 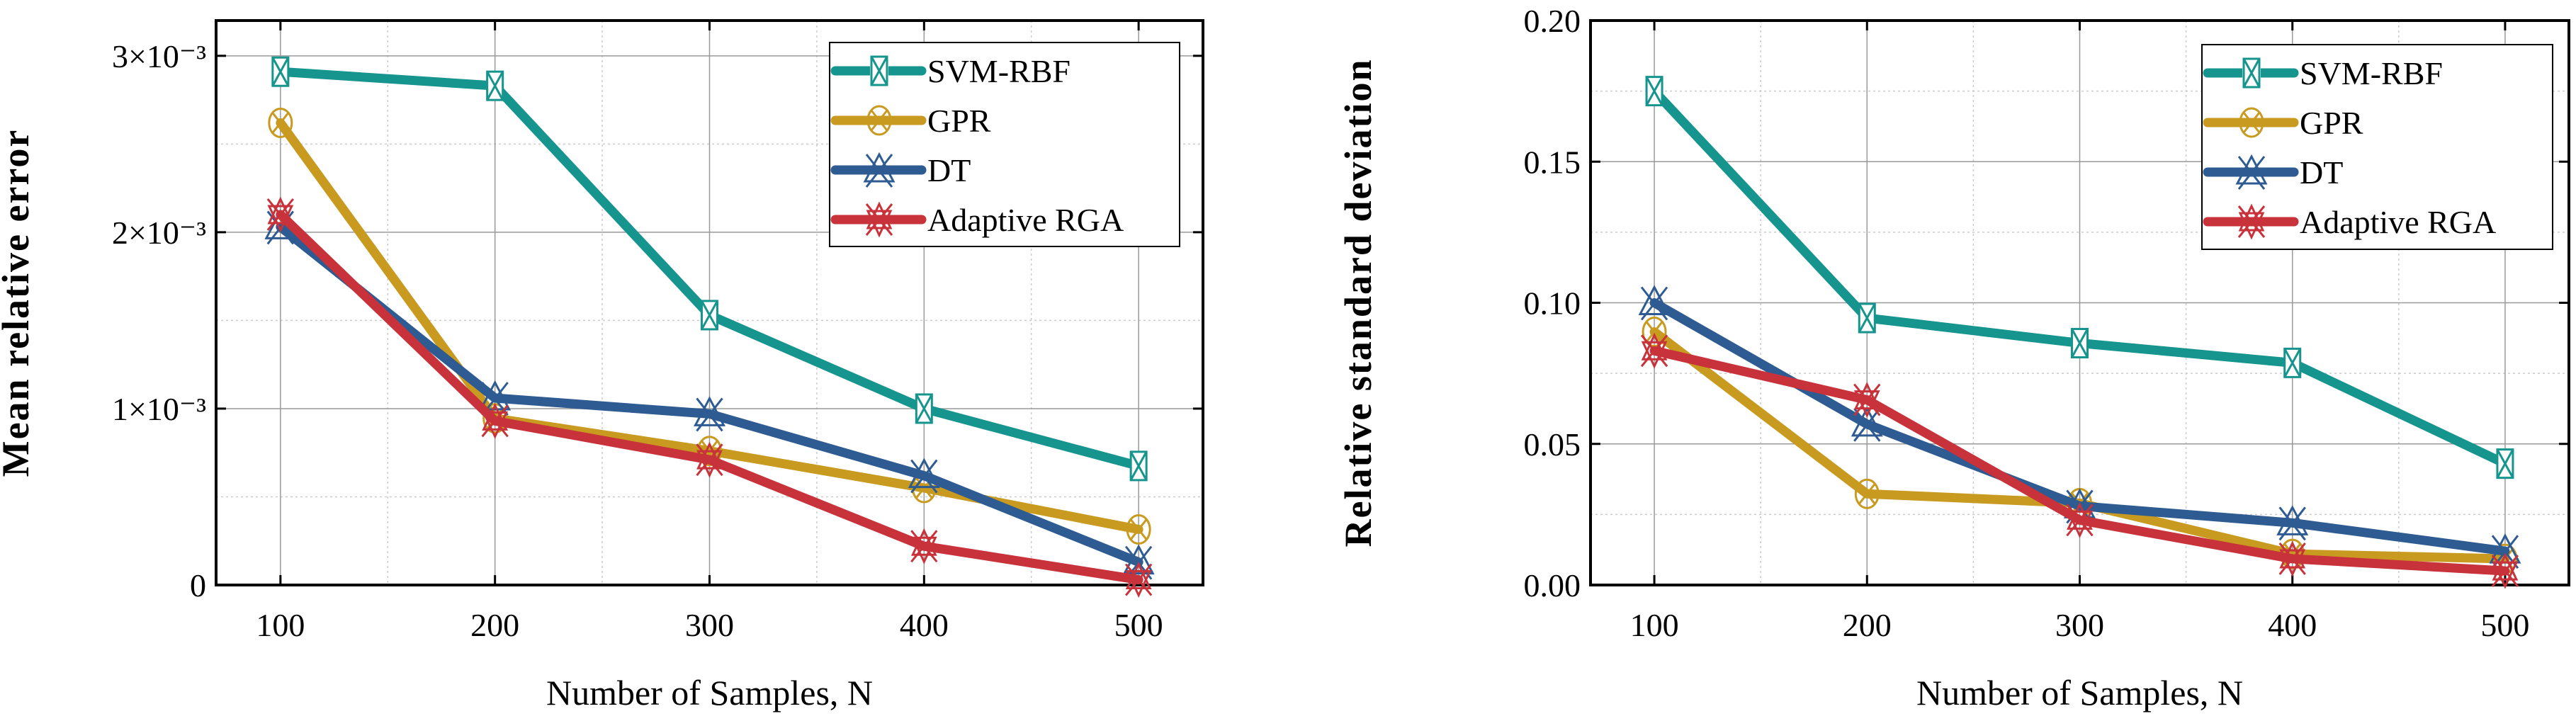 What do you see at coordinates (1358, 302) in the screenshot?
I see `y-axis-label: Relative standard deviation` at bounding box center [1358, 302].